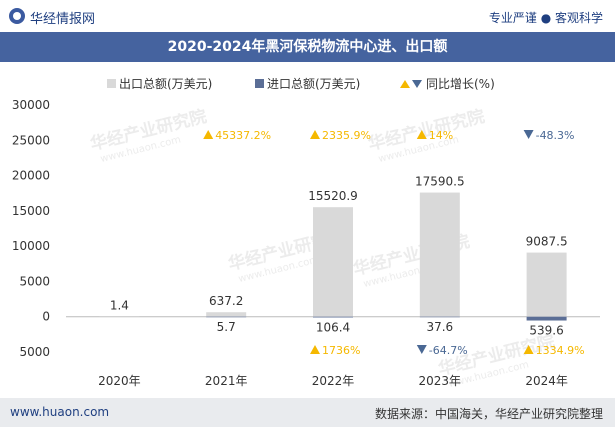  What do you see at coordinates (440, 182) in the screenshot?
I see `export-value-label: 17590.5` at bounding box center [440, 182].